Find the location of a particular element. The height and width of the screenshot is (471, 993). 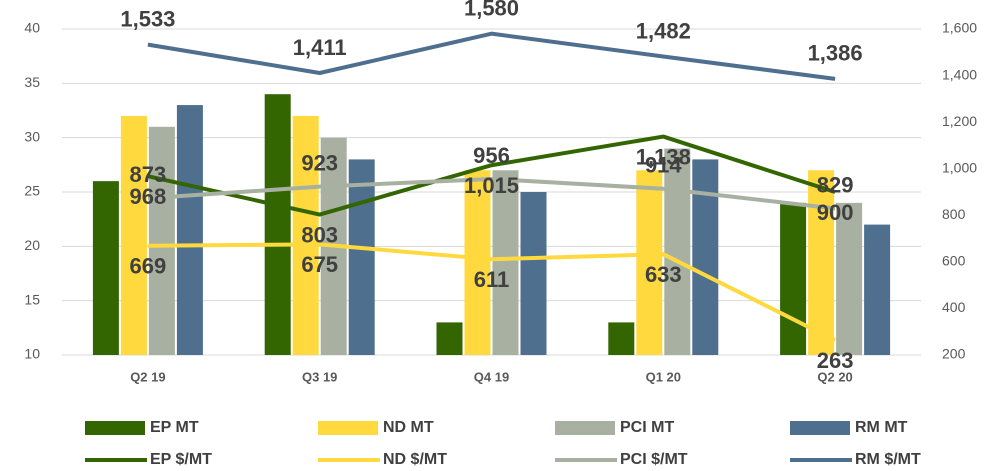

y2-tick-label: 400 is located at coordinates (954, 307).